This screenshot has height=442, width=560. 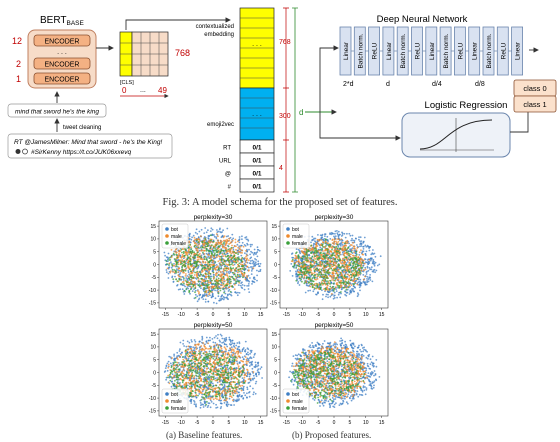 I want to click on x-tick-label: 15, so click(x=382, y=315).